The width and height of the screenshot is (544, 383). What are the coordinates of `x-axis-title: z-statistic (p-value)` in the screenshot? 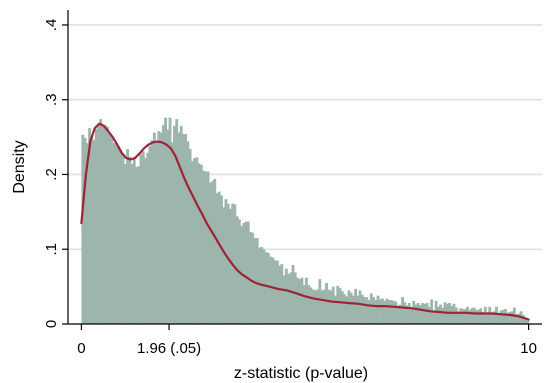 It's located at (301, 373).